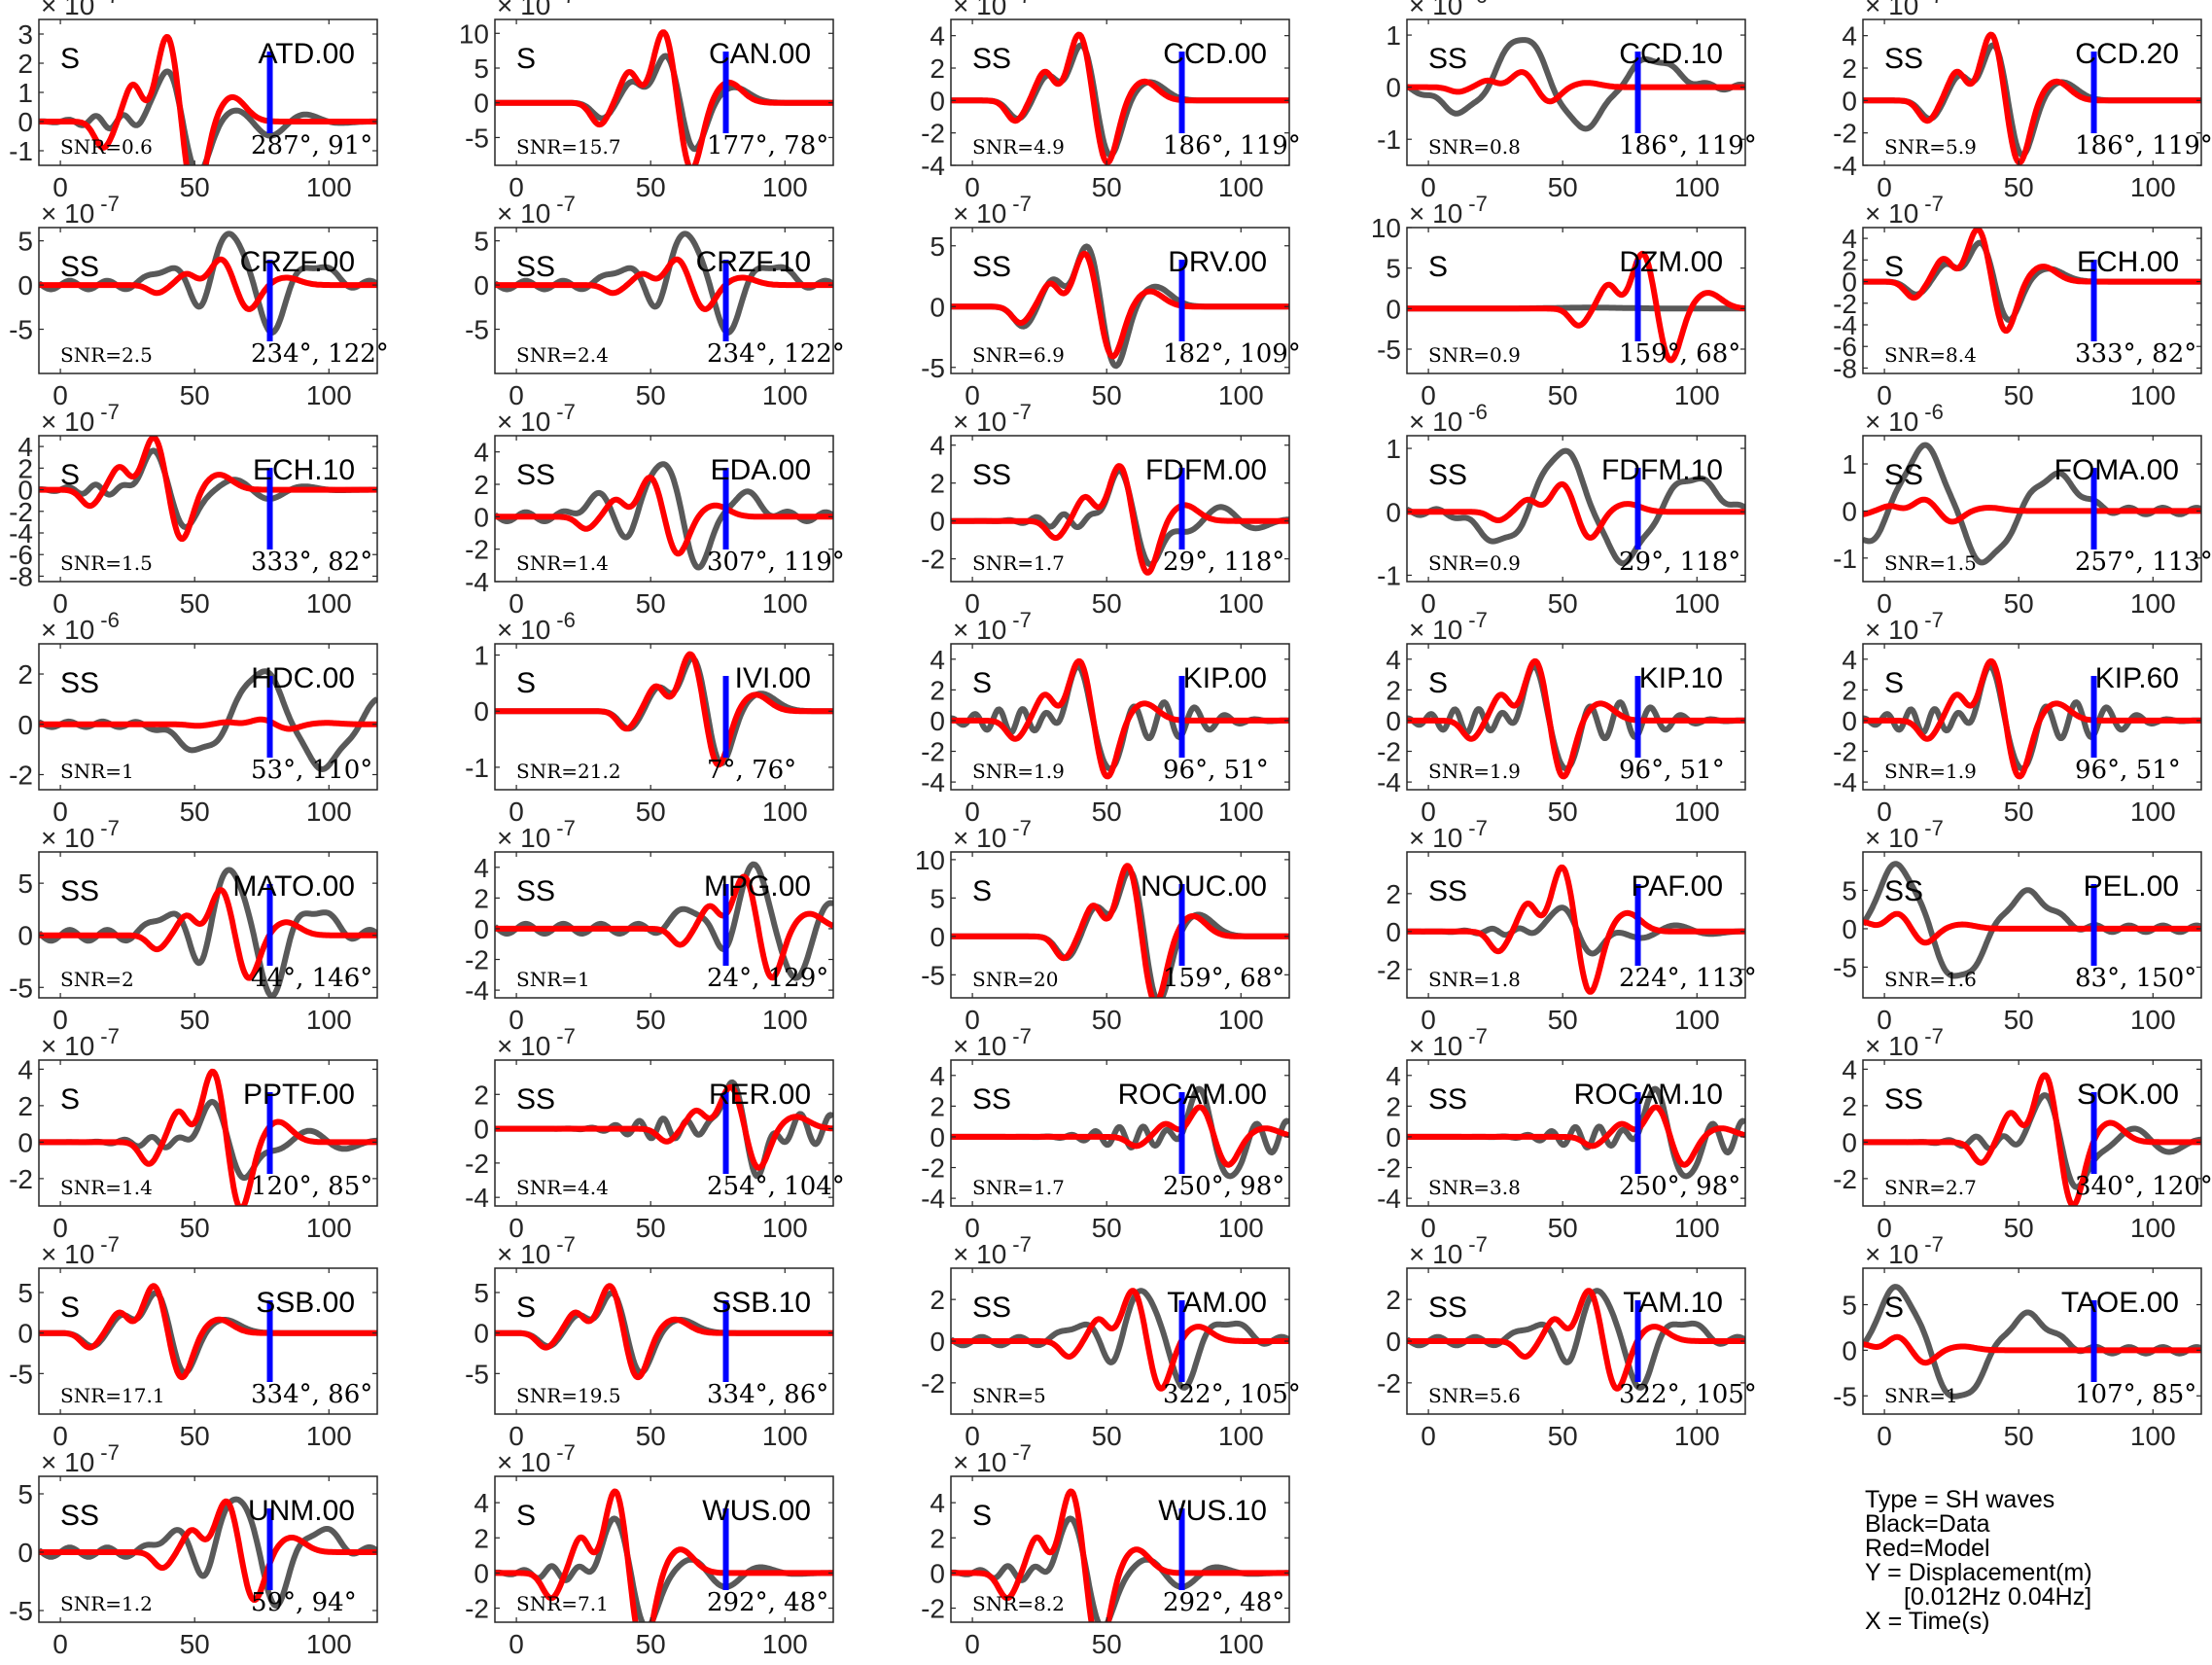 The height and width of the screenshot is (1665, 2212). What do you see at coordinates (1679, 354) in the screenshot?
I see `angle-label: 159°, 68°` at bounding box center [1679, 354].